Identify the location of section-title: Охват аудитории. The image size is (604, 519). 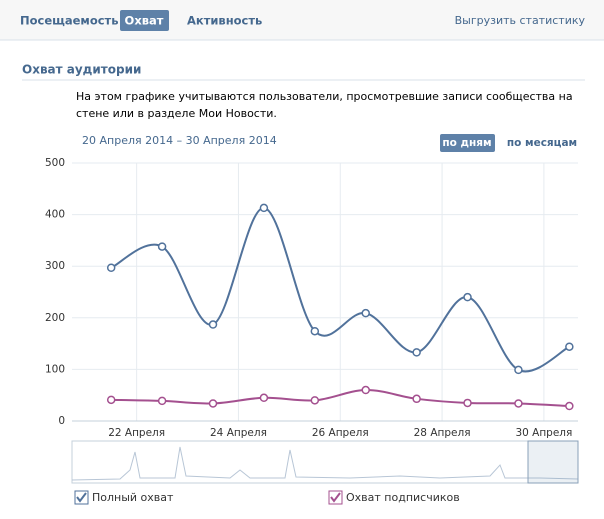
(81, 70).